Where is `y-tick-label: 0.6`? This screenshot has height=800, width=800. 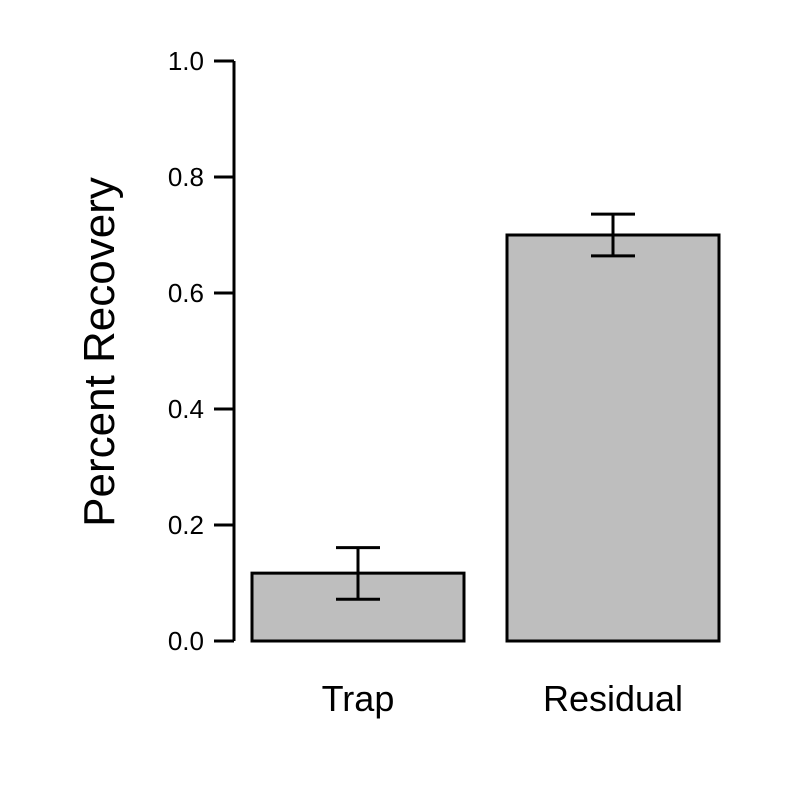 y-tick-label: 0.6 is located at coordinates (186, 293).